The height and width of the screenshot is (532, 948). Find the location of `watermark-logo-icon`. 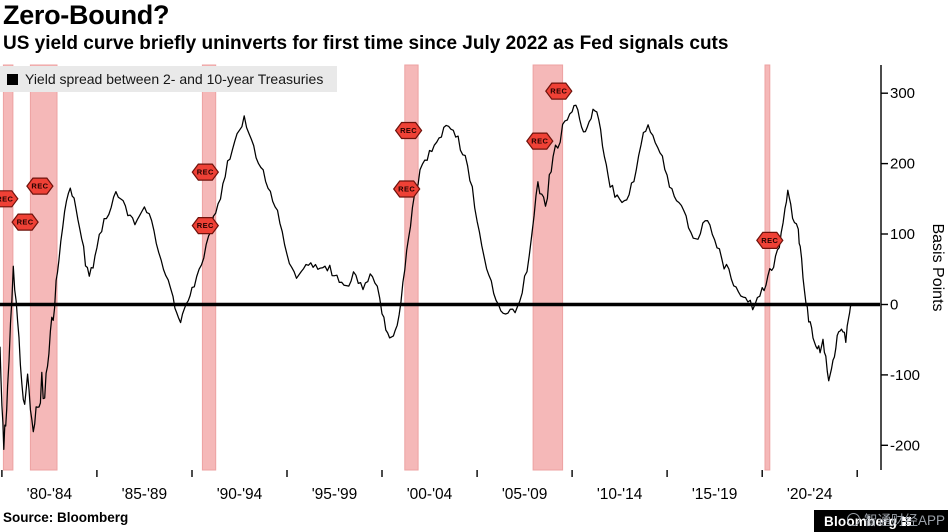

watermark-logo-icon is located at coordinates (853, 519).